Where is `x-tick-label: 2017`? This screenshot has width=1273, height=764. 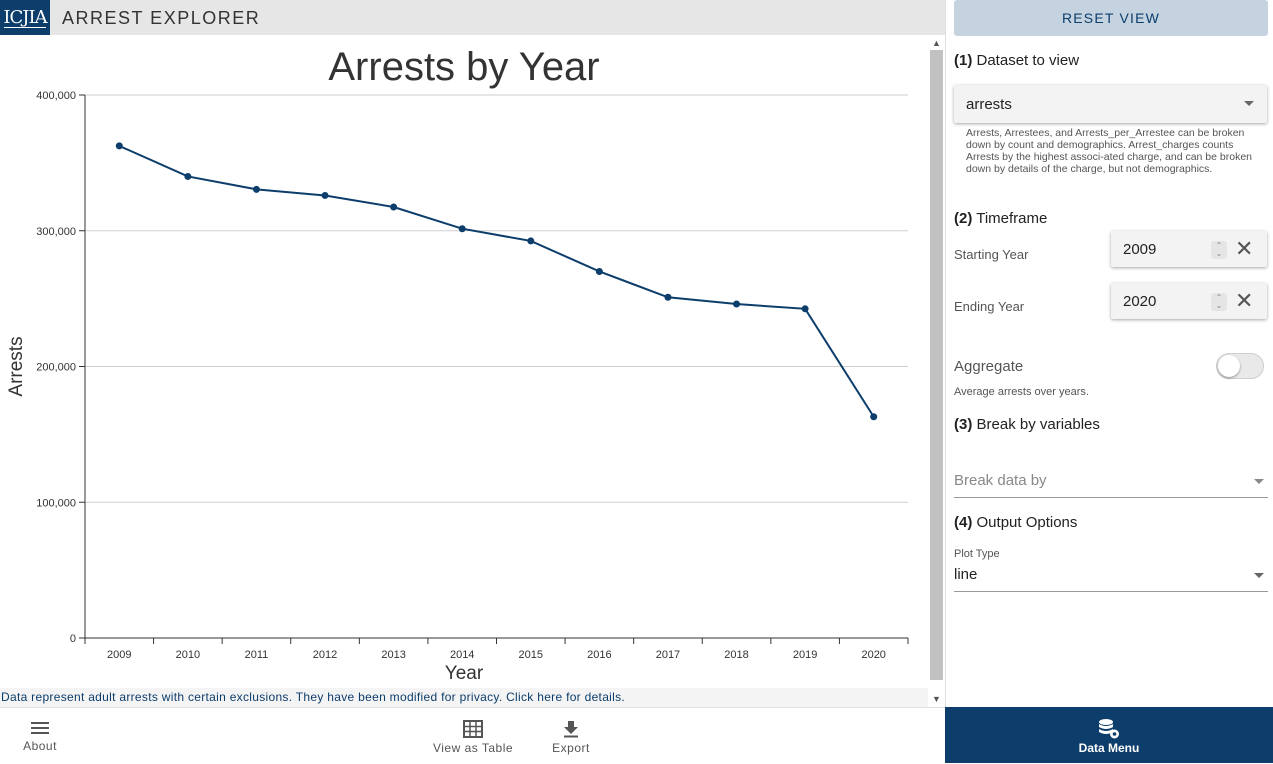 x-tick-label: 2017 is located at coordinates (668, 655).